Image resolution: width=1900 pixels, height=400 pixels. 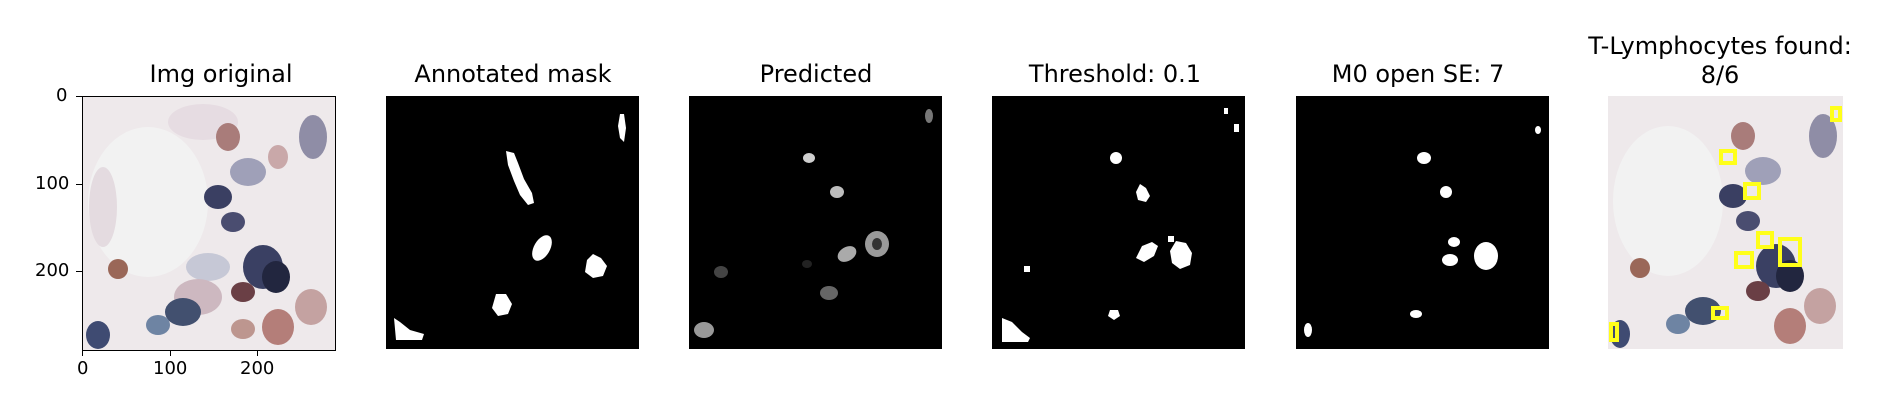 I want to click on lymphocytes-canvas, so click(x=1725, y=222).